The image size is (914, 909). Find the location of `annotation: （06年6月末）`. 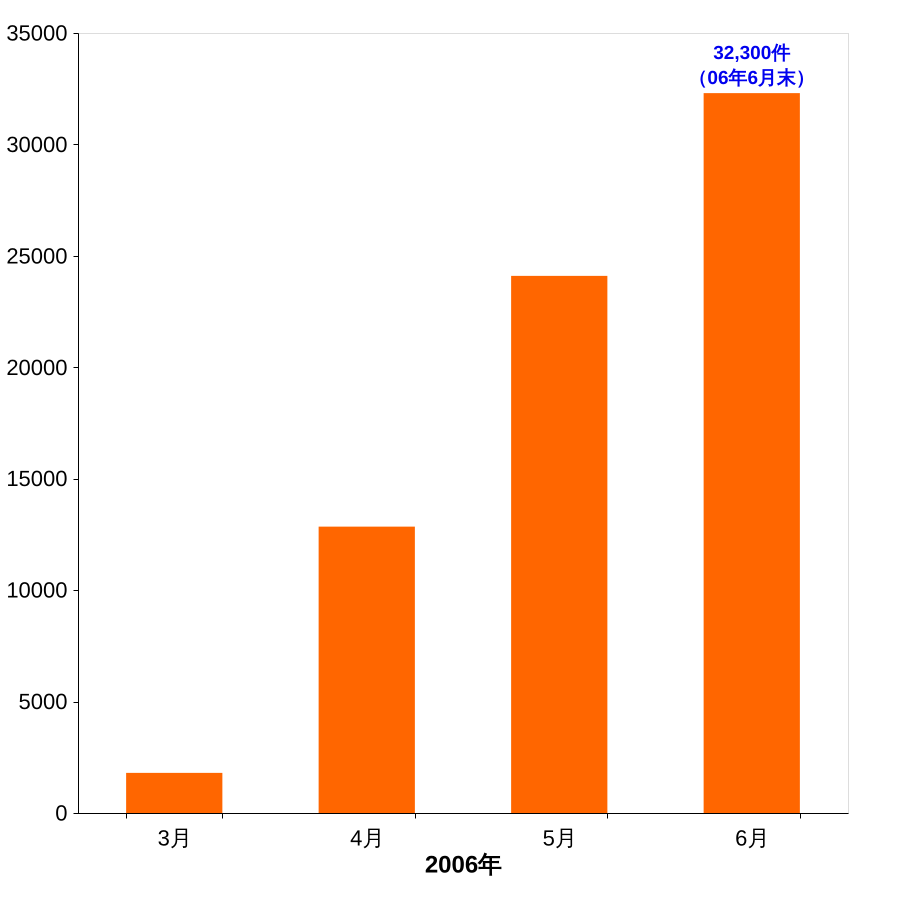

annotation: （06年6月末） is located at coordinates (752, 78).